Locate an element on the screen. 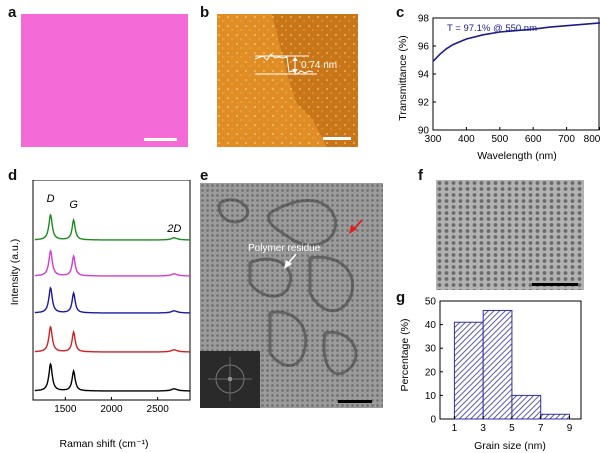 The width and height of the screenshot is (600, 453). x-axis-label: Grain size (nm) is located at coordinates (510, 446).